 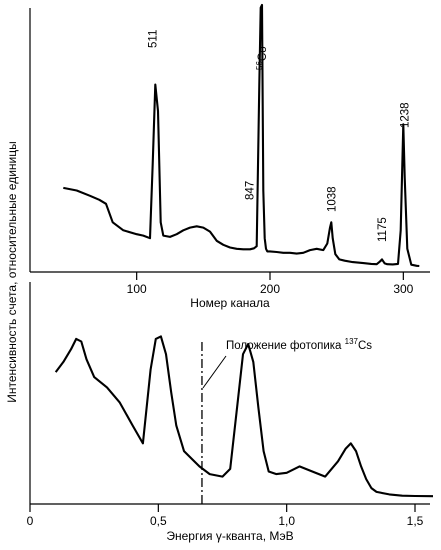 What do you see at coordinates (270, 289) in the screenshot?
I see `top-x-tick-label: 200` at bounding box center [270, 289].